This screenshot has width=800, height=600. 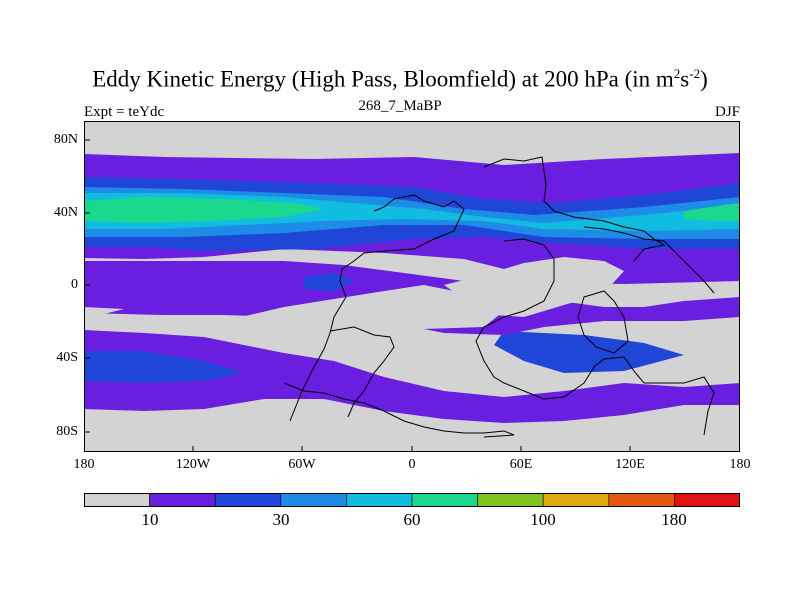 I want to click on colorbar-frame, so click(x=412, y=500).